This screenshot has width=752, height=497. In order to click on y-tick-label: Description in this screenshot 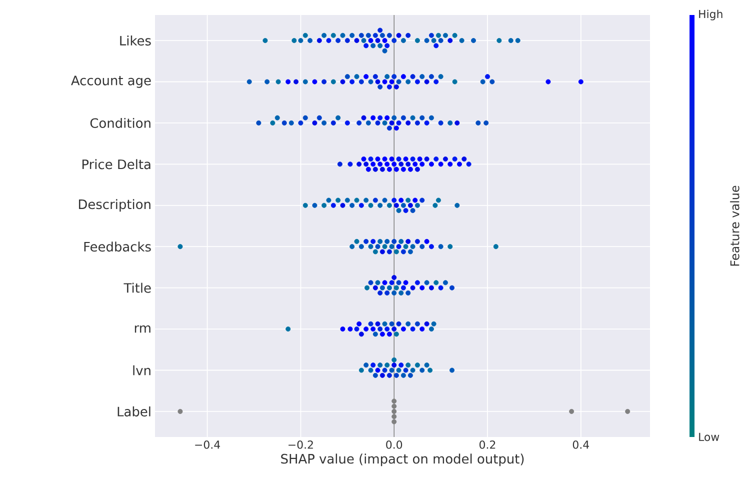, I will do `click(114, 205)`.